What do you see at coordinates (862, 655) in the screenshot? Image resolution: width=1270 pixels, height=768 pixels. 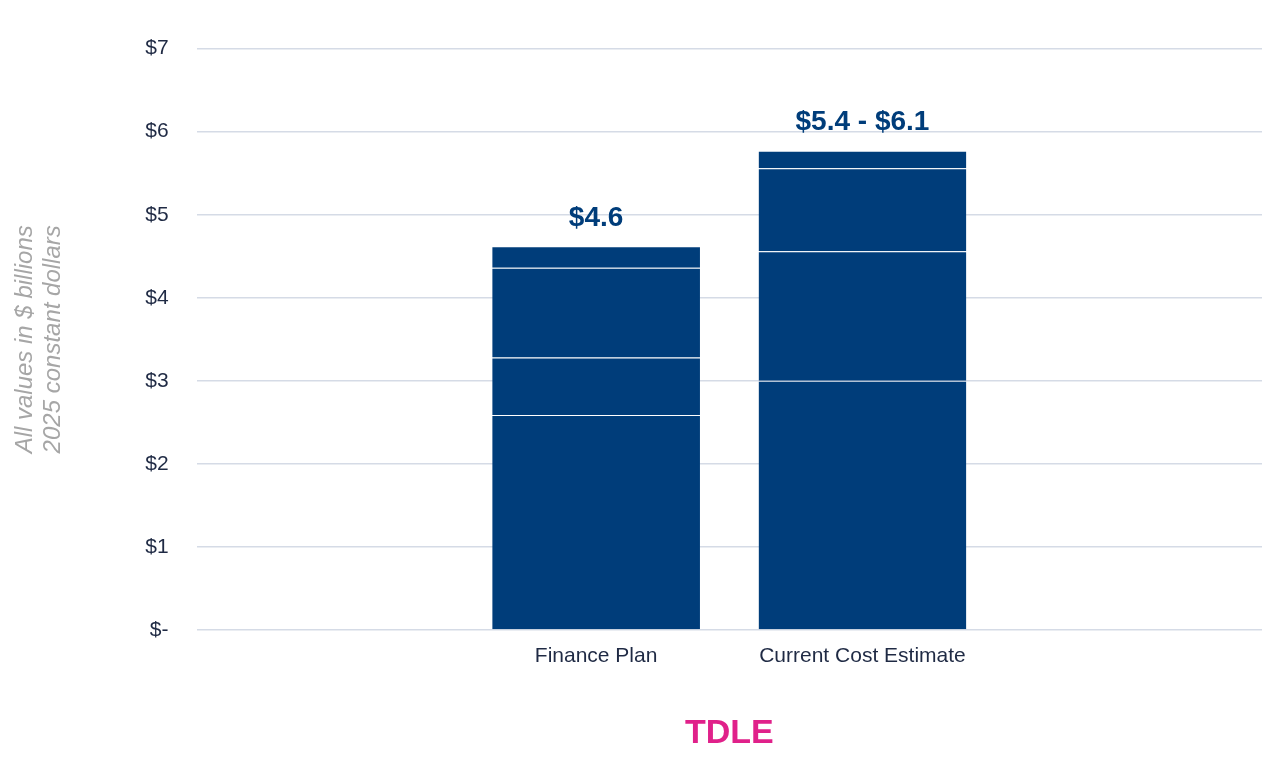 I see `x-tick-label: Current Cost Estimate` at bounding box center [862, 655].